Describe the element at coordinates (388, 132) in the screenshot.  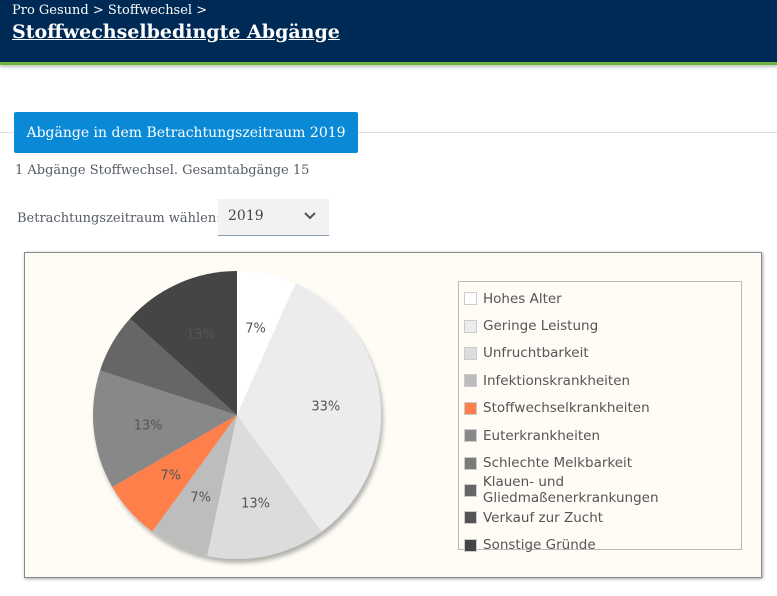
I see `tab-divider` at that location.